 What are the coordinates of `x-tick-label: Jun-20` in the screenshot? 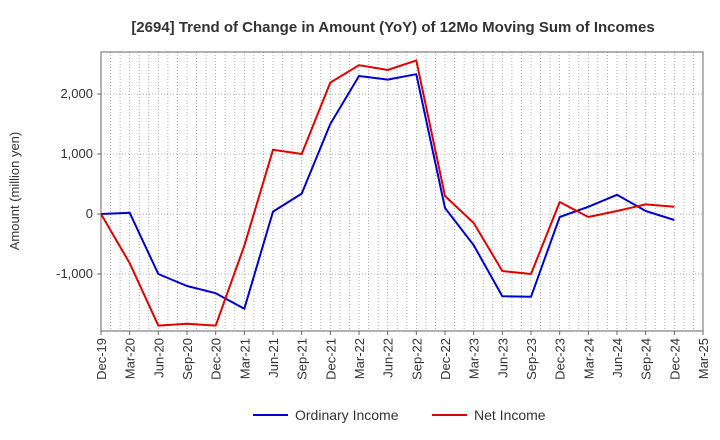 It's located at (158, 358).